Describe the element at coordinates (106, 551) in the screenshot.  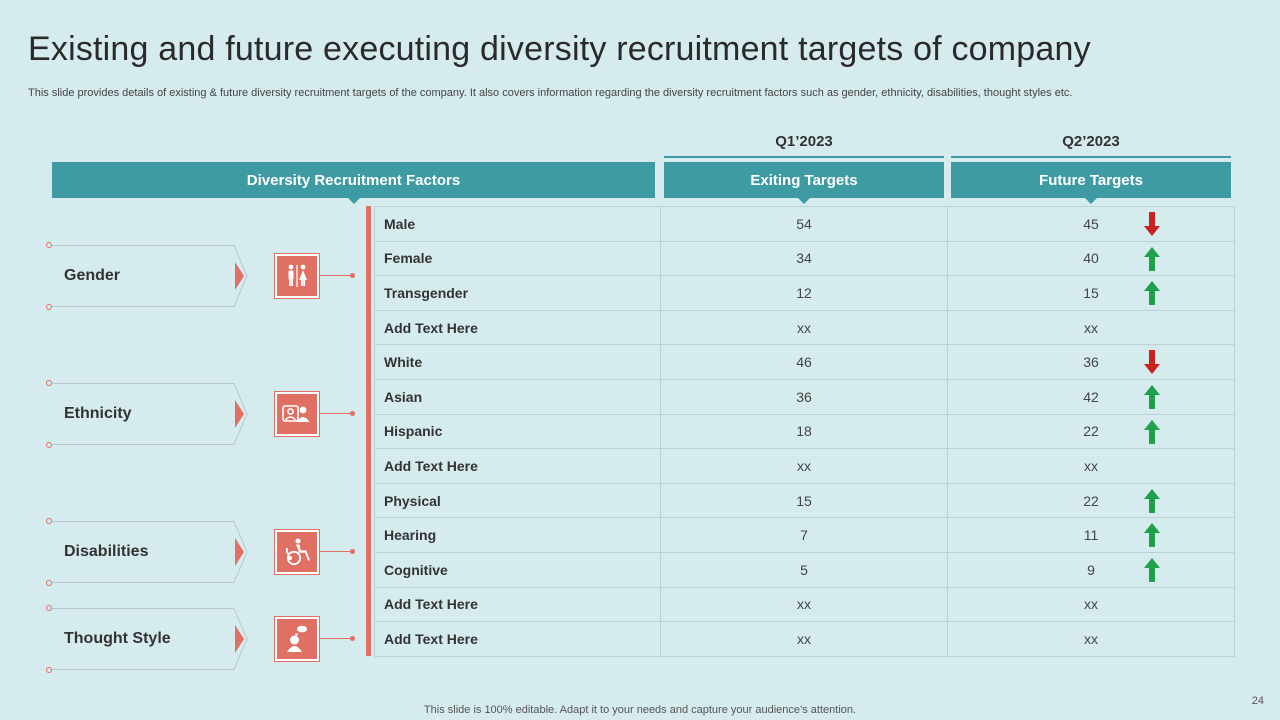
I see `category-name: Disabilities` at that location.